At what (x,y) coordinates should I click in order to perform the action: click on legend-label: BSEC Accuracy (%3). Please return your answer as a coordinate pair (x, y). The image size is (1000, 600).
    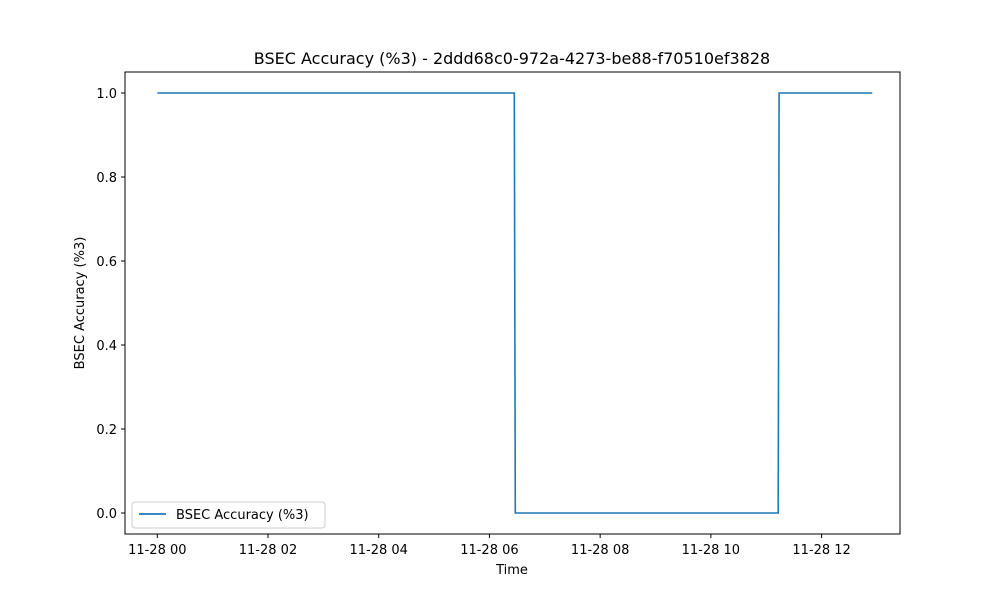
    Looking at the image, I should click on (242, 515).